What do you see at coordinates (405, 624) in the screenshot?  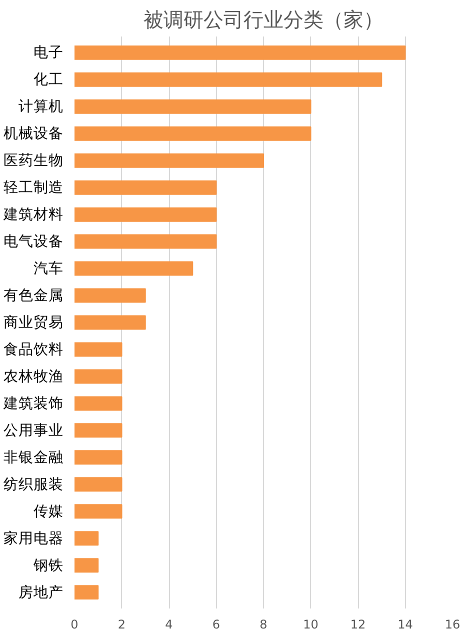 I see `x-tick-label: 14` at bounding box center [405, 624].